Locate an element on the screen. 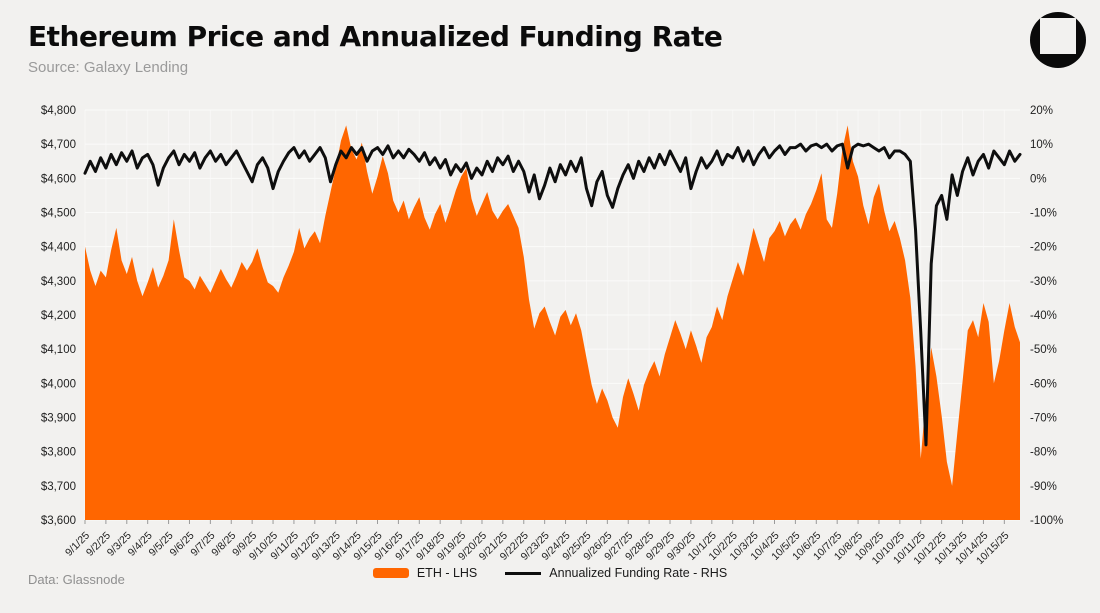 This screenshot has width=1100, height=613. left-axis-tick-label: $4,600 is located at coordinates (58, 179).